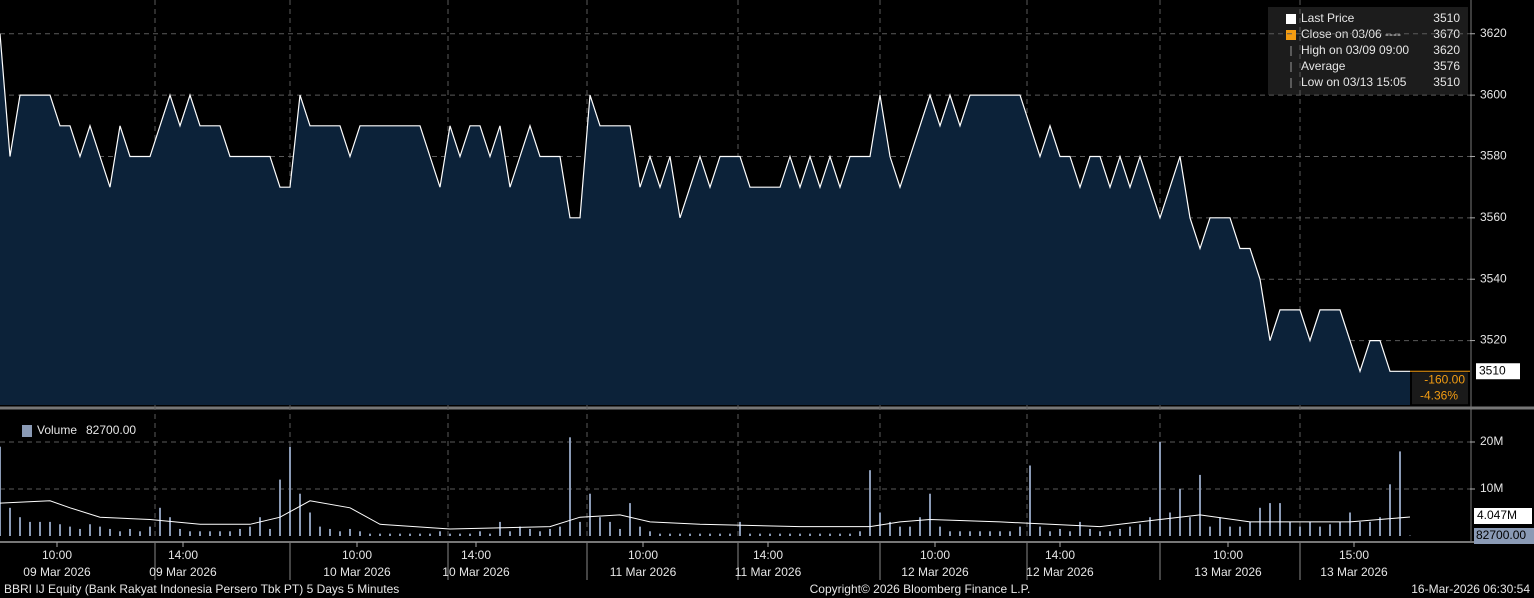  What do you see at coordinates (1060, 555) in the screenshot?
I see `x-tick-label: 14:00` at bounding box center [1060, 555].